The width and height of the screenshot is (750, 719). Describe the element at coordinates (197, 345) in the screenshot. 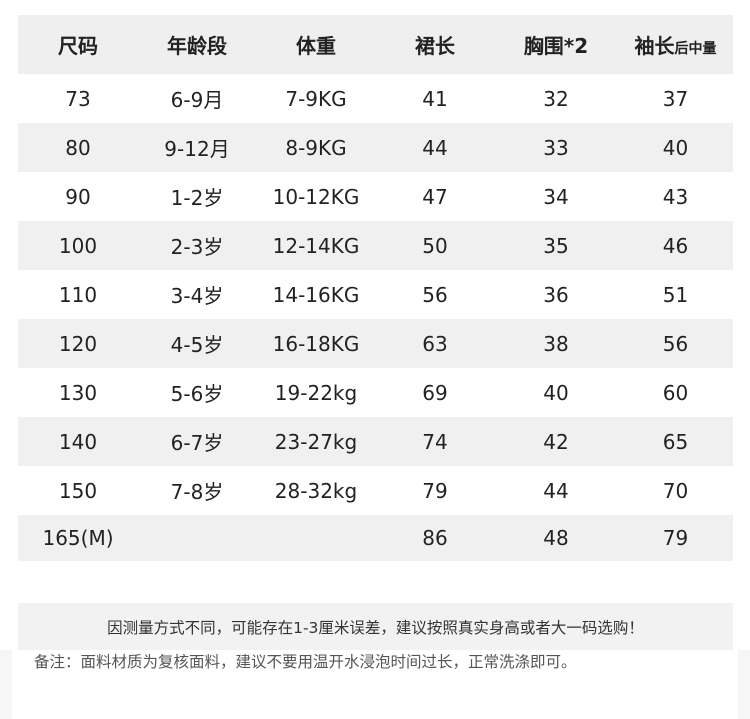

I see `table-cell: 4-5岁` at that location.